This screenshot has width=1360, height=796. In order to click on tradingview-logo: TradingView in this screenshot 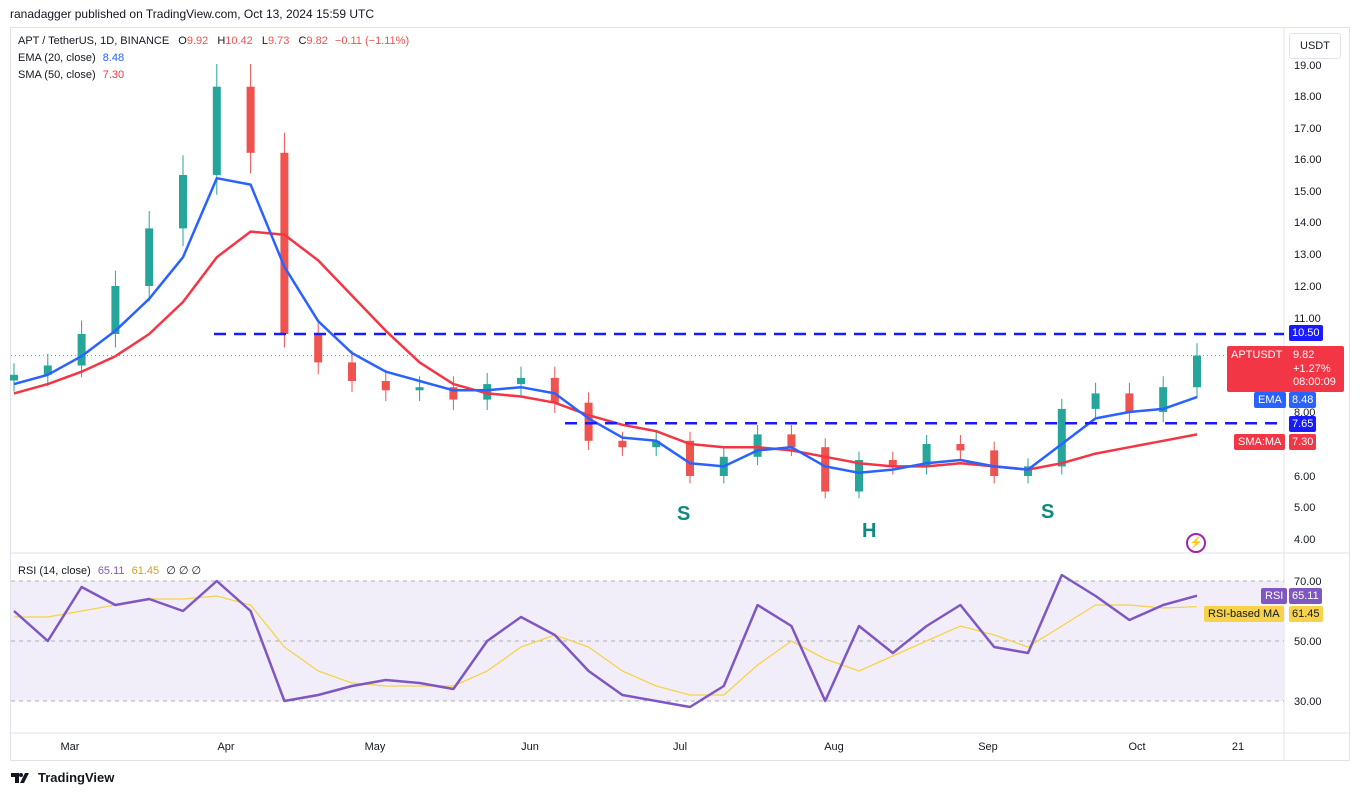, I will do `click(62, 777)`.